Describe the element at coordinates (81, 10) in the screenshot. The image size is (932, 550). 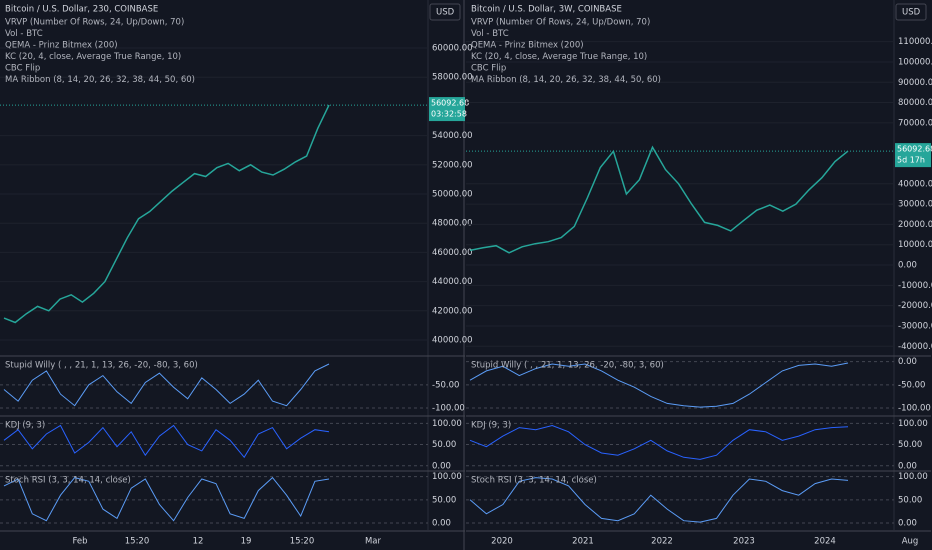
I see `chart-title: Bitcoin / U.S. Dollar, 230, COINBASE` at that location.